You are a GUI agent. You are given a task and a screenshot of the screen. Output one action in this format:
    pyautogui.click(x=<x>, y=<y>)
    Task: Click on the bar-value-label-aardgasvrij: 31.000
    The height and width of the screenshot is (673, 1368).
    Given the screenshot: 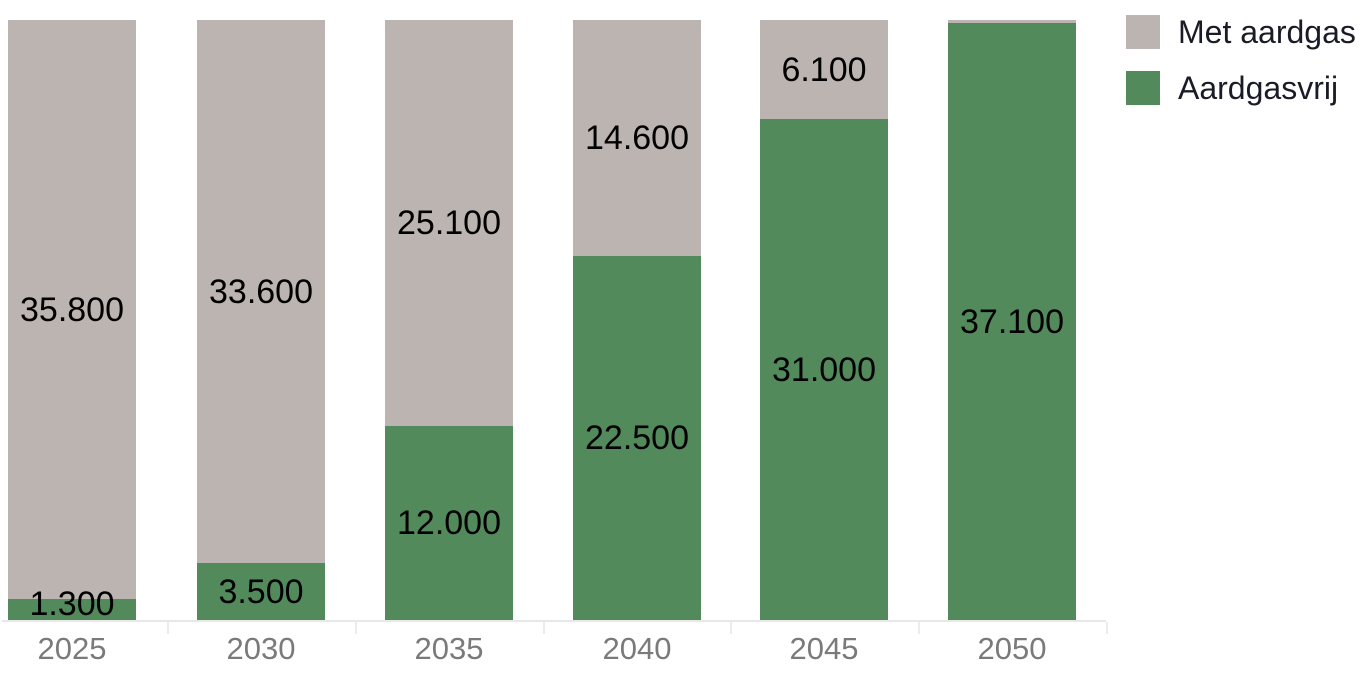 What is the action you would take?
    pyautogui.click(x=824, y=369)
    